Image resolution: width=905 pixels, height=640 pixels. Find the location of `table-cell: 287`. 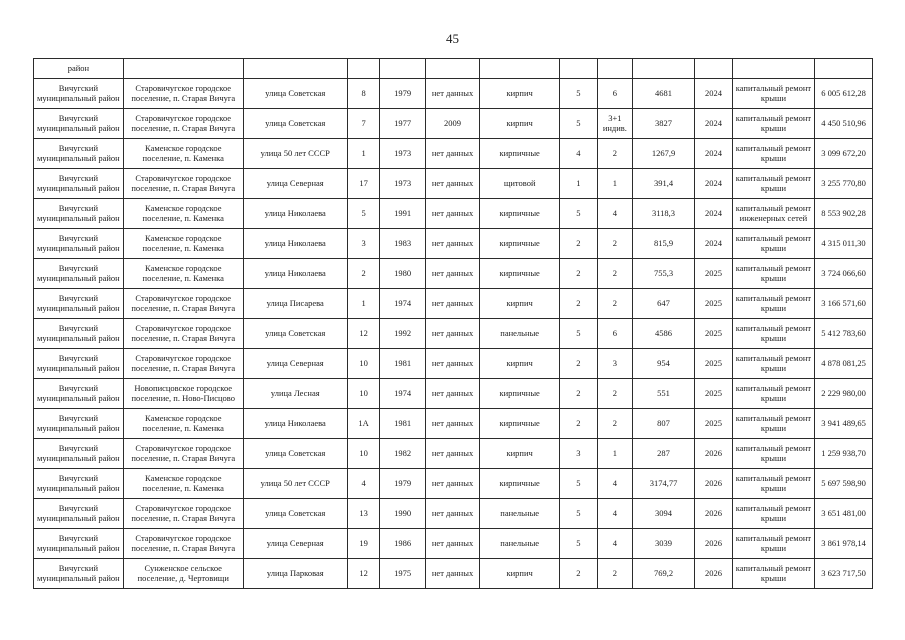

table-cell: 287 is located at coordinates (663, 453).